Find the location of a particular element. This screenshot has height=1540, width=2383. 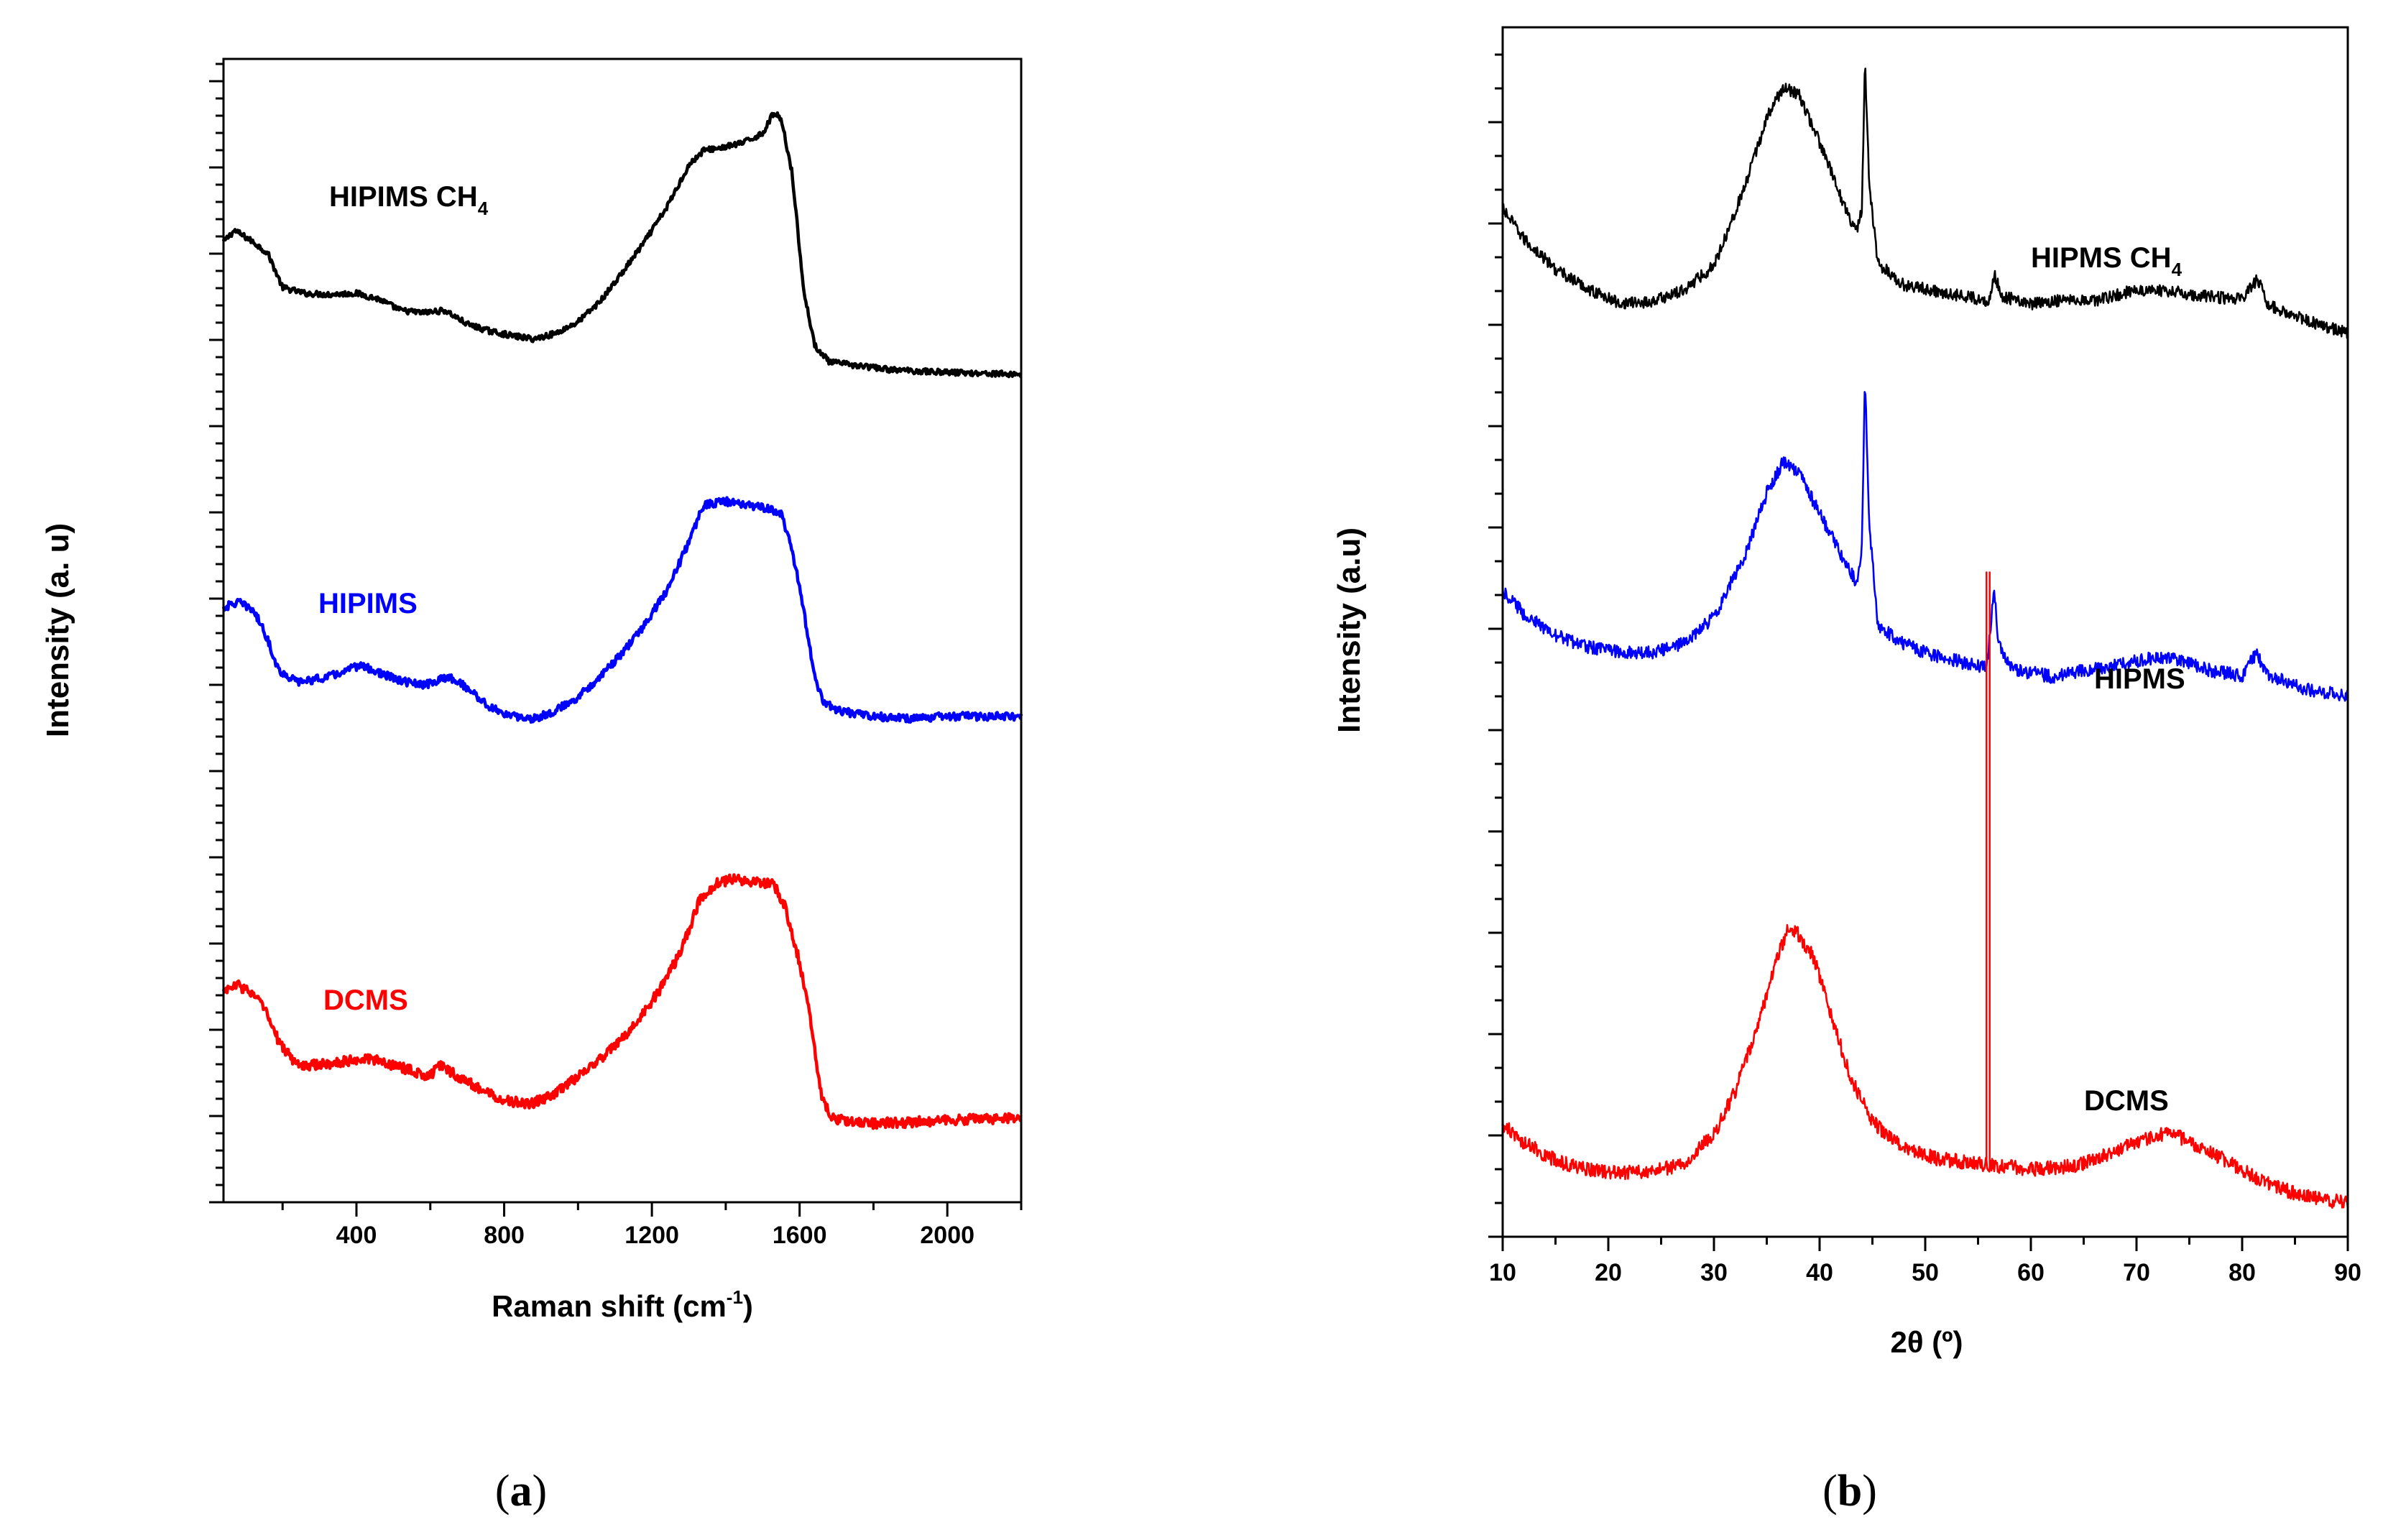

x-tick-label: 1600 is located at coordinates (800, 1235).